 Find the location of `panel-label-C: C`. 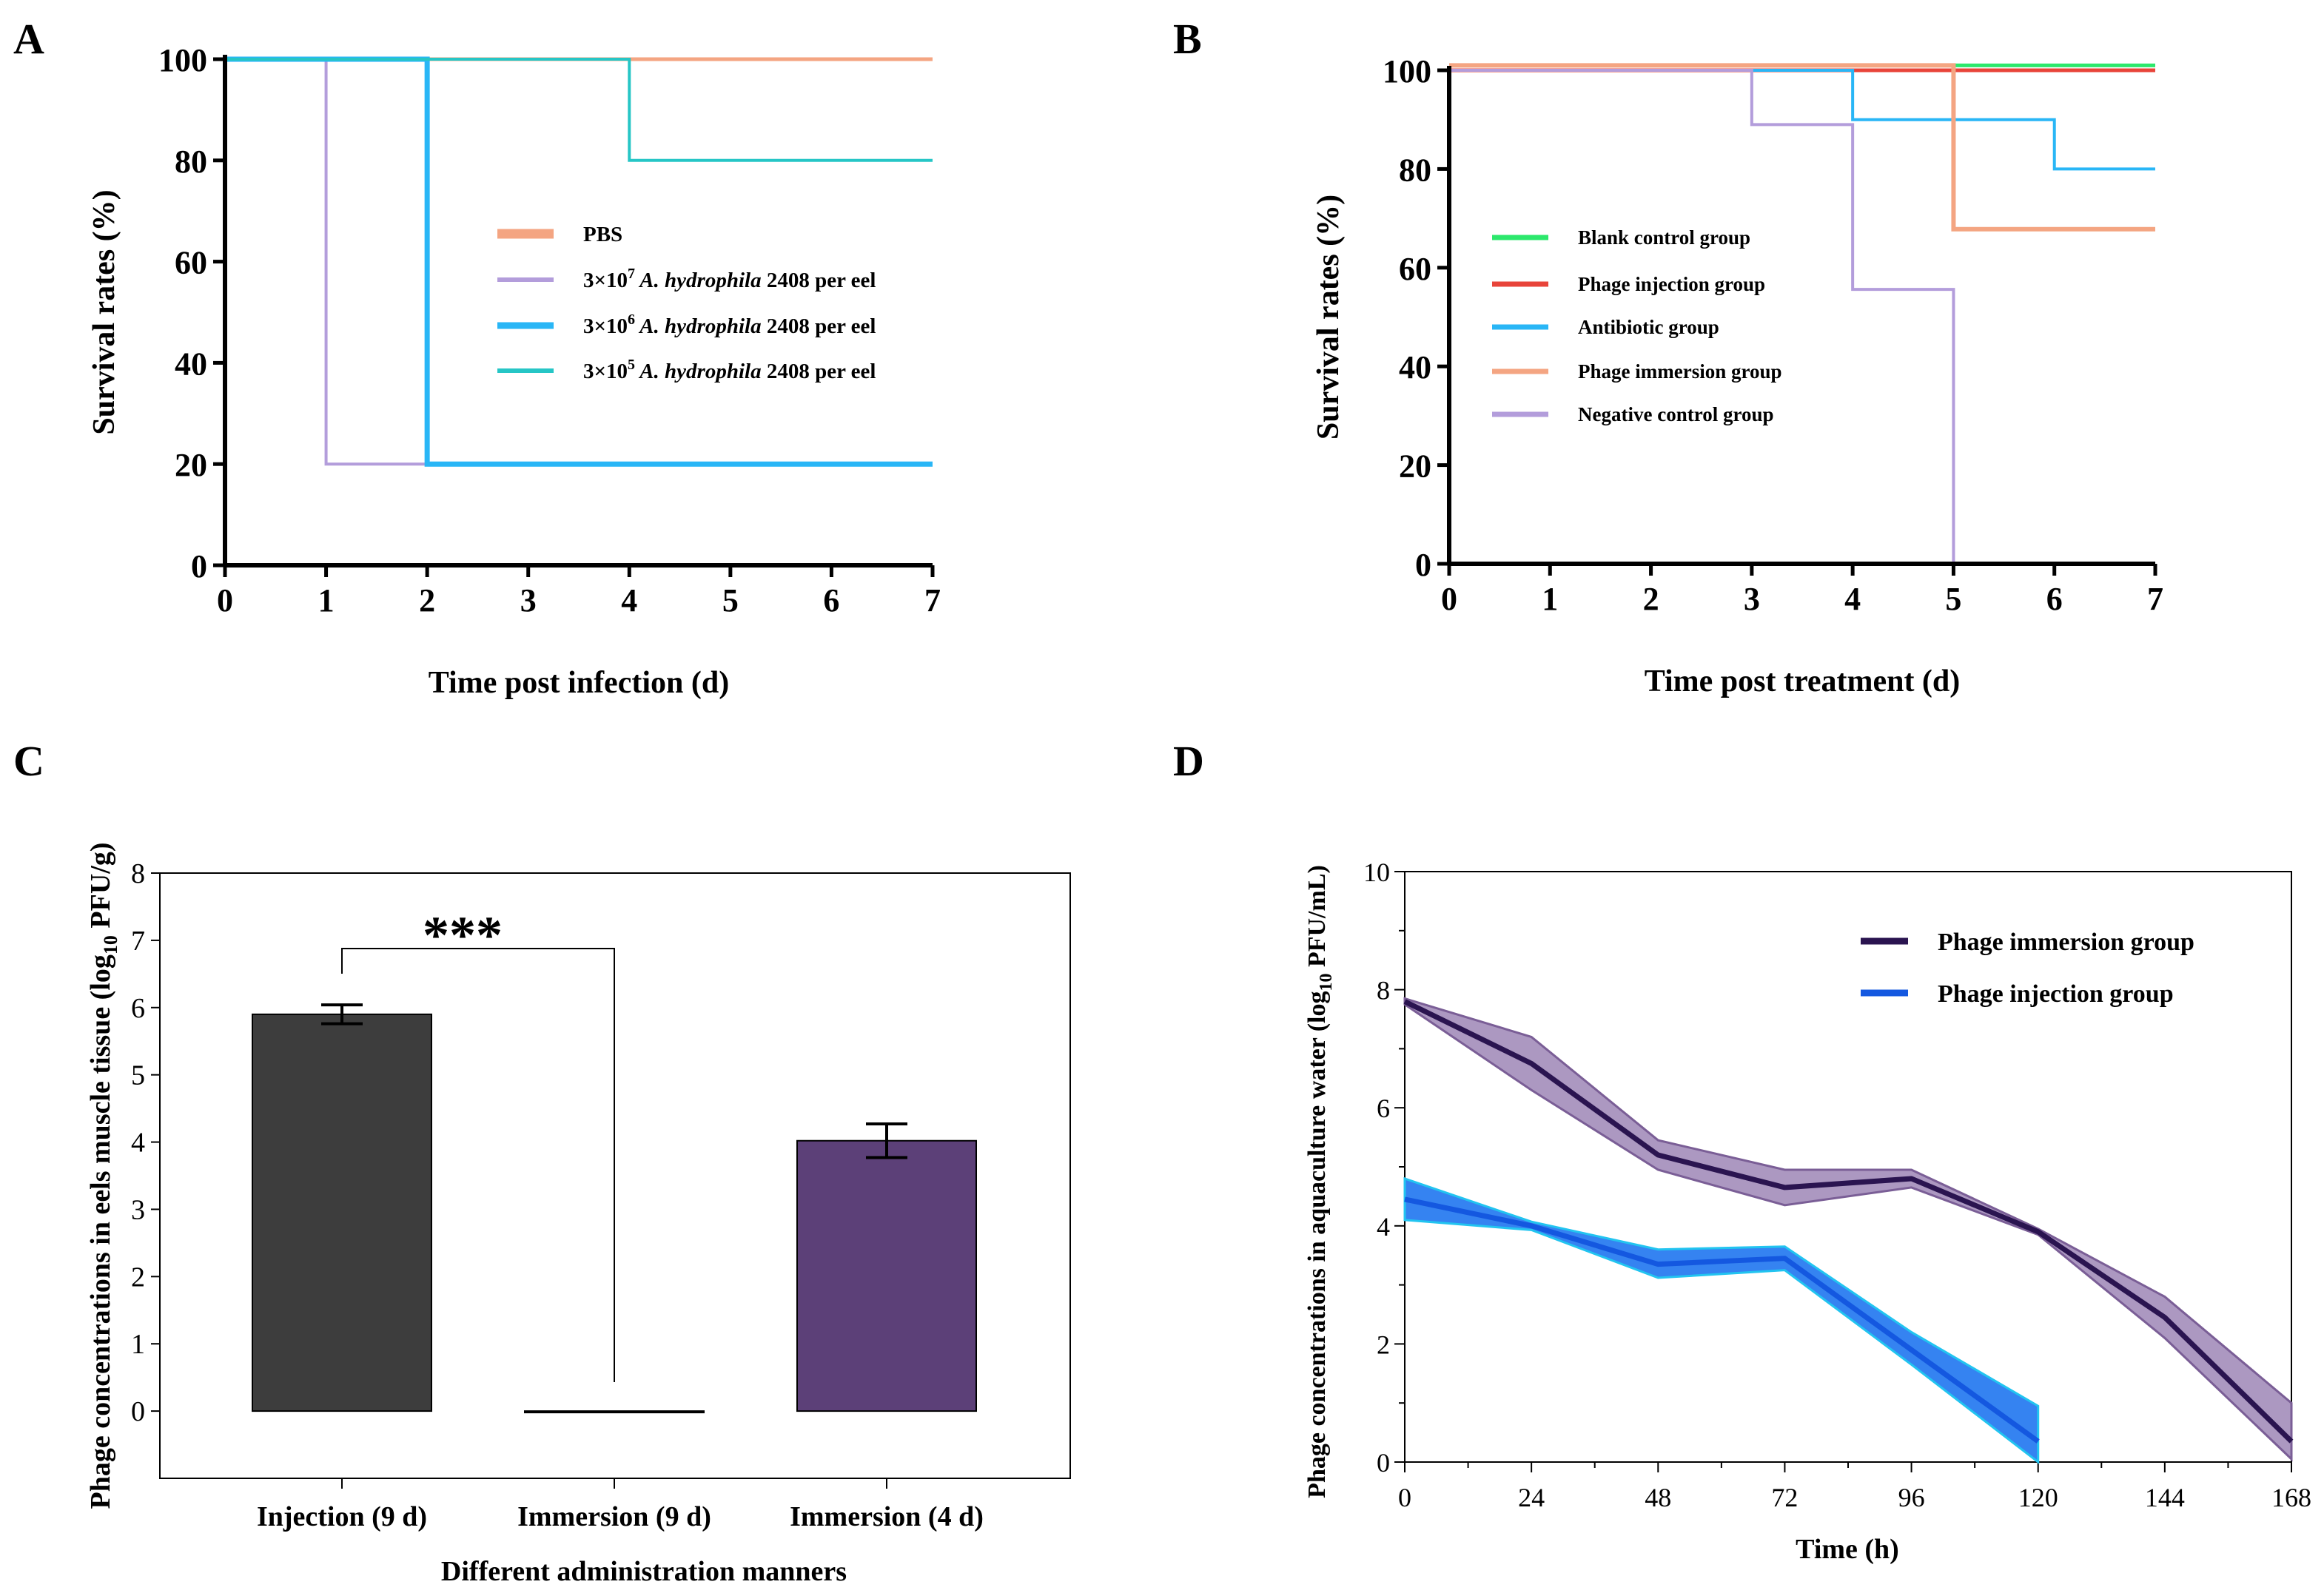

panel-label-C: C is located at coordinates (28, 761).